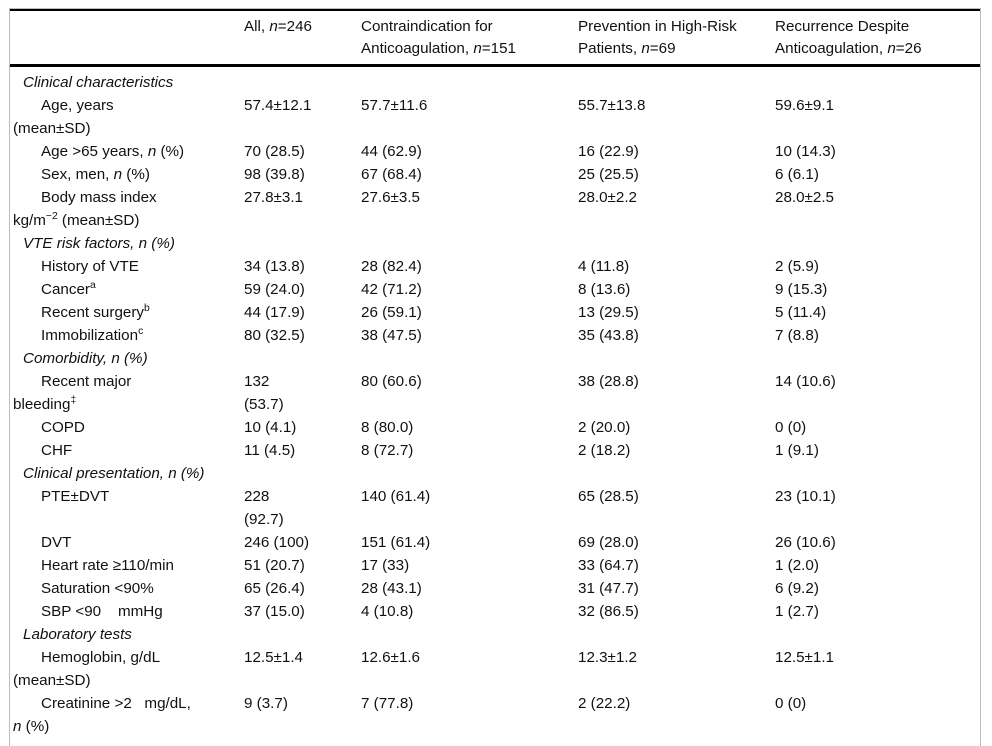 The image size is (992, 746). I want to click on row-label-cell: CHF, so click(127, 450).